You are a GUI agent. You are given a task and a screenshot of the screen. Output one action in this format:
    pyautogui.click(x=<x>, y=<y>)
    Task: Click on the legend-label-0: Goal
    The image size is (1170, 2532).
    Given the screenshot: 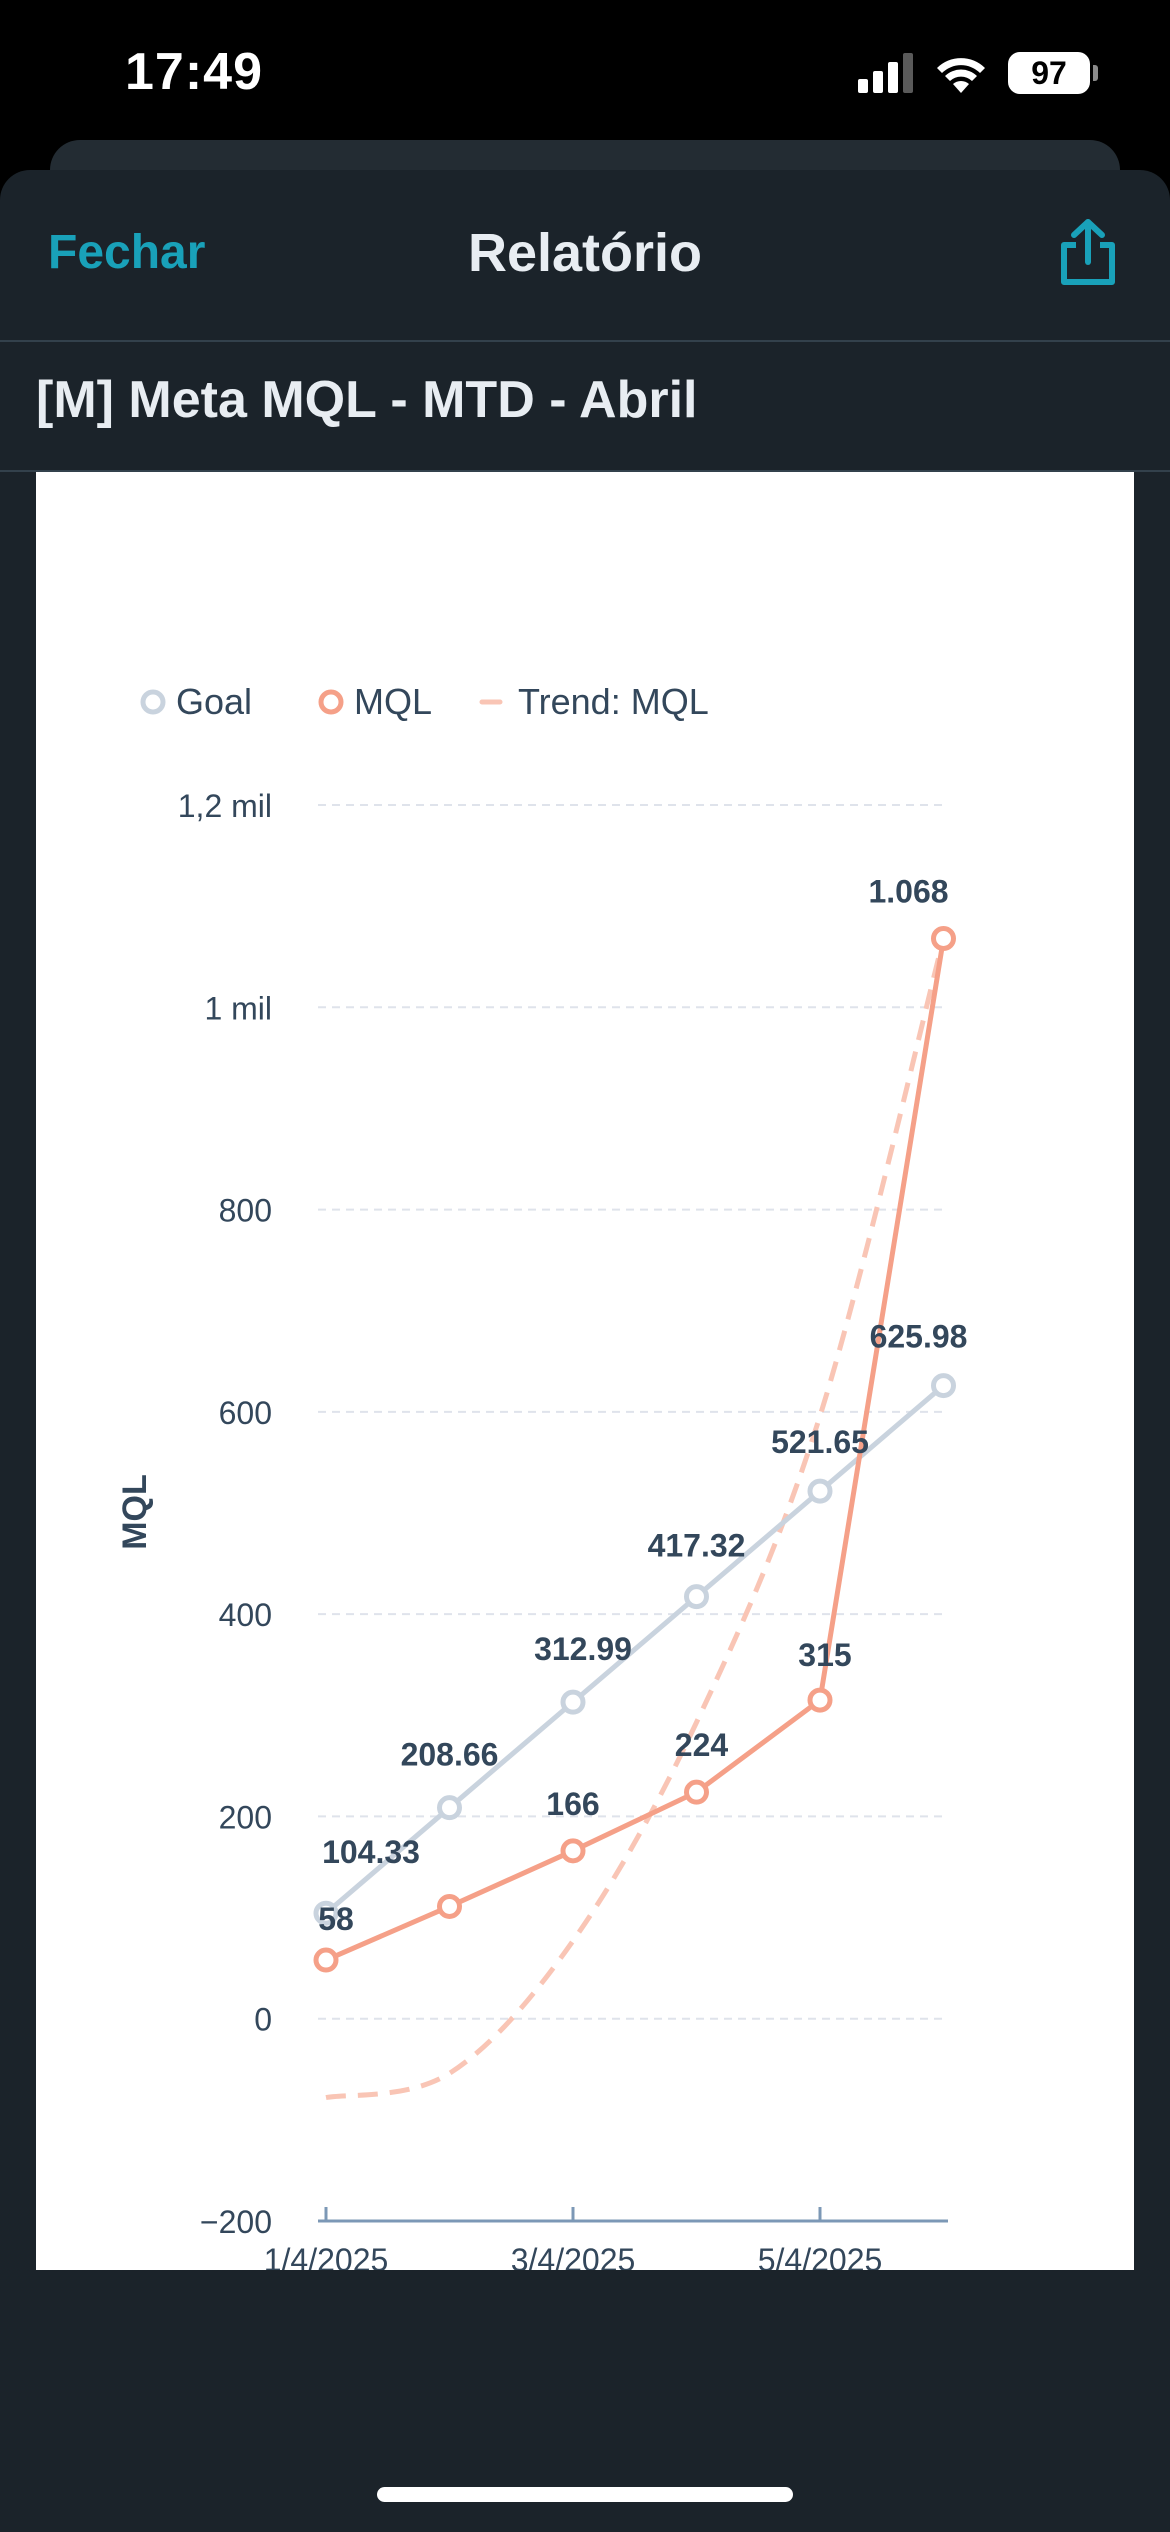 What is the action you would take?
    pyautogui.click(x=214, y=701)
    